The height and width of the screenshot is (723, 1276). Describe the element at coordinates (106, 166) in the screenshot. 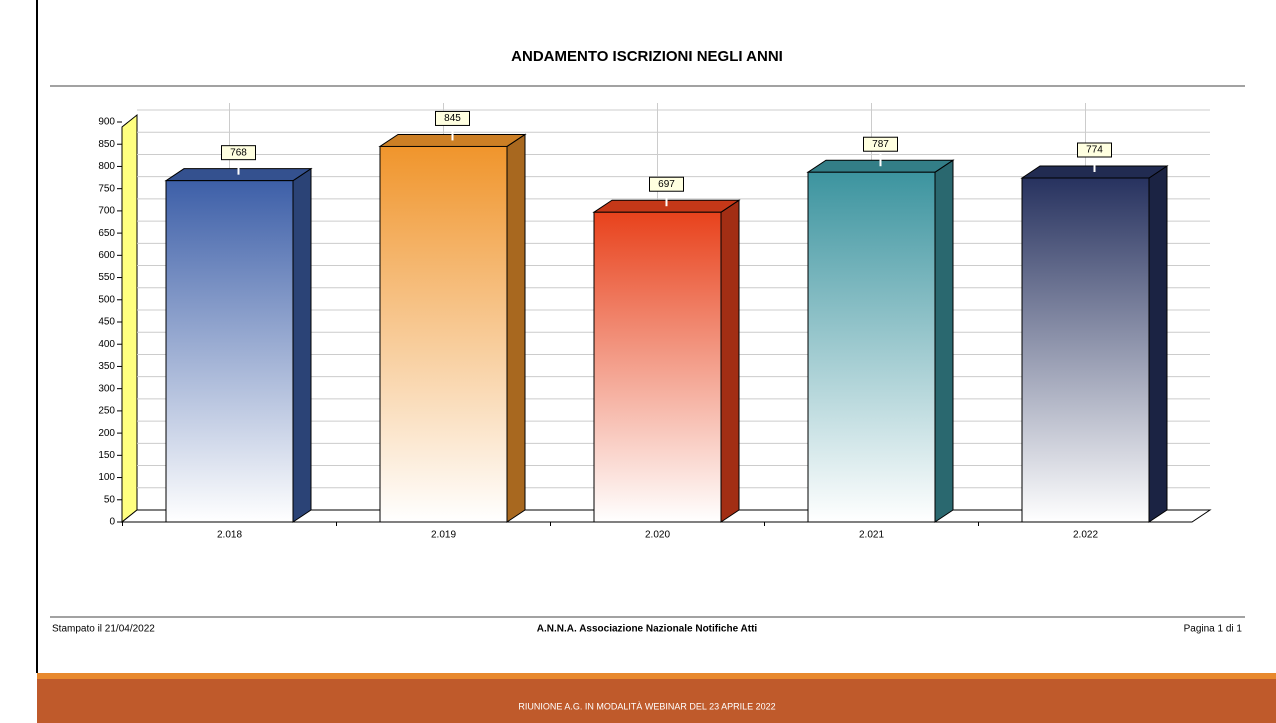

I see `y-tick-label: 800` at that location.